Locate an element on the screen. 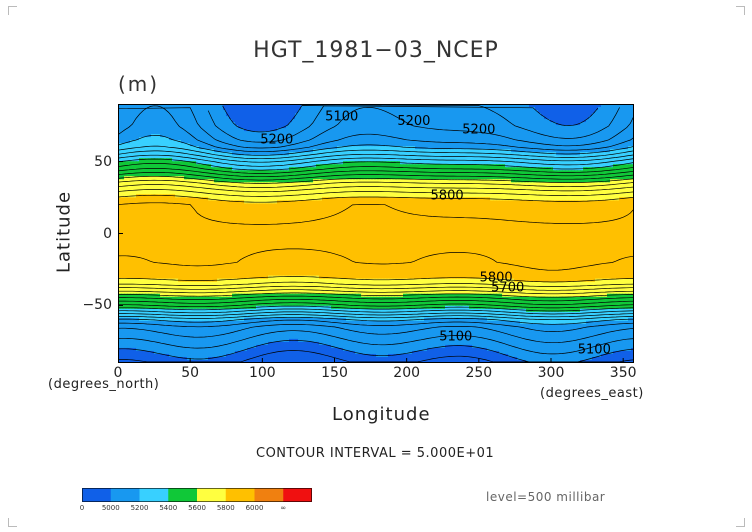  units-label: (m) is located at coordinates (139, 84).